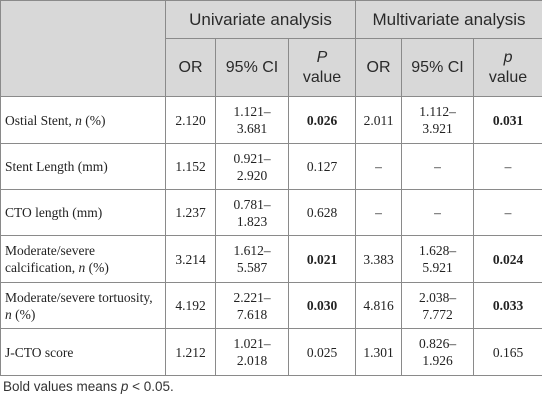 The image size is (542, 403). I want to click on multi-or-value: 1.301, so click(379, 352).